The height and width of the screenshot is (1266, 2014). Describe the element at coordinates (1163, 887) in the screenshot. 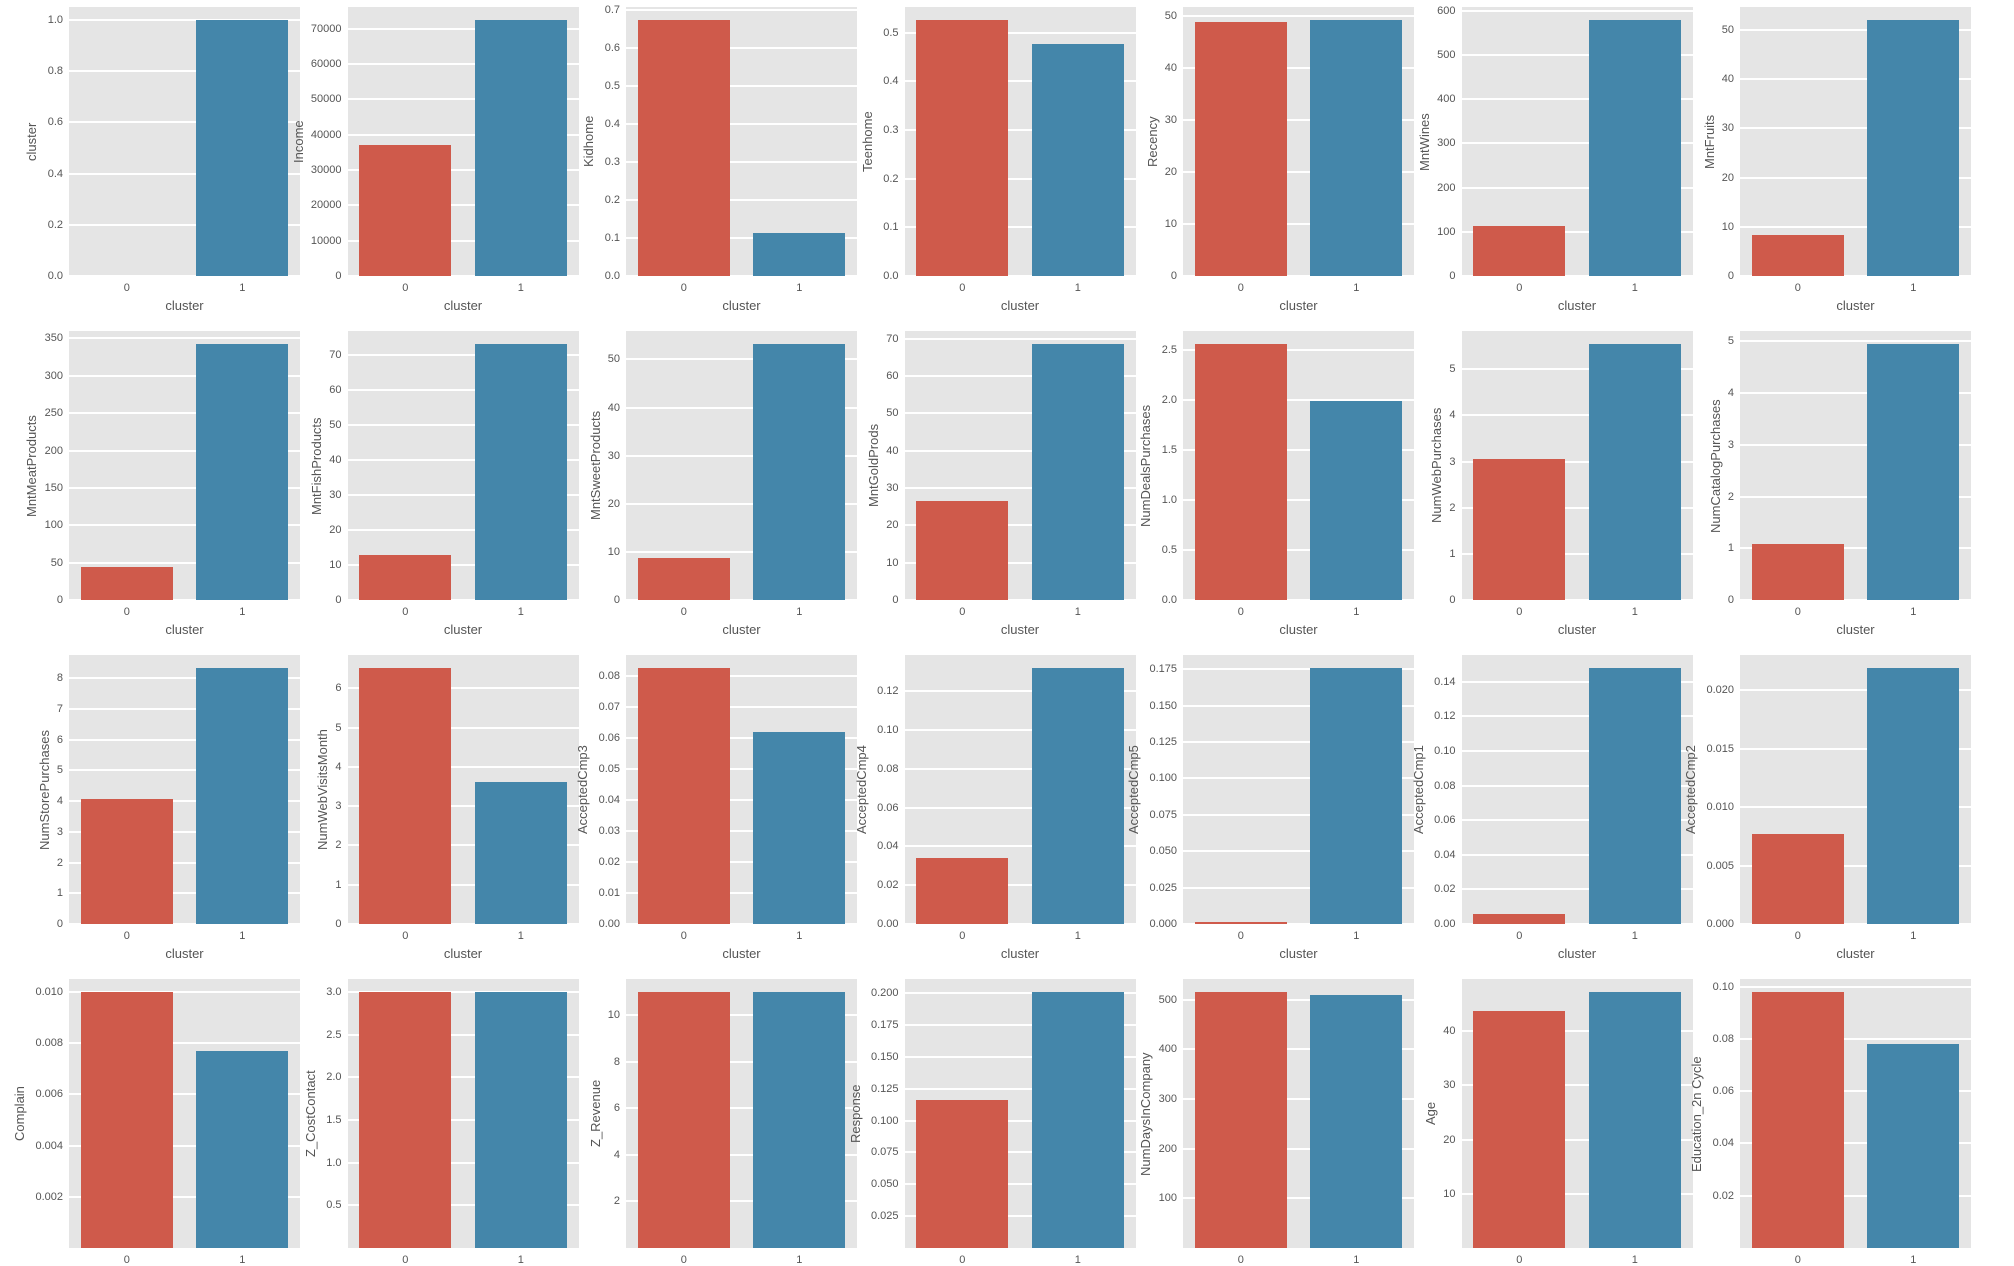

I see `y-tick-label: 0.025` at that location.